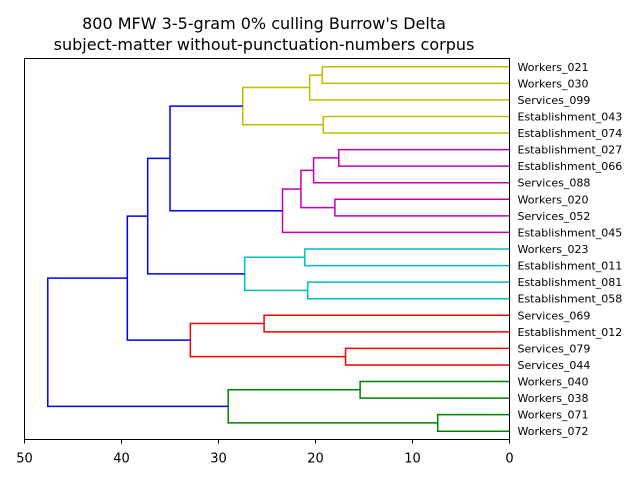 Image resolution: width=640 pixels, height=480 pixels. What do you see at coordinates (570, 332) in the screenshot?
I see `leaf-label: Establishment_012` at bounding box center [570, 332].